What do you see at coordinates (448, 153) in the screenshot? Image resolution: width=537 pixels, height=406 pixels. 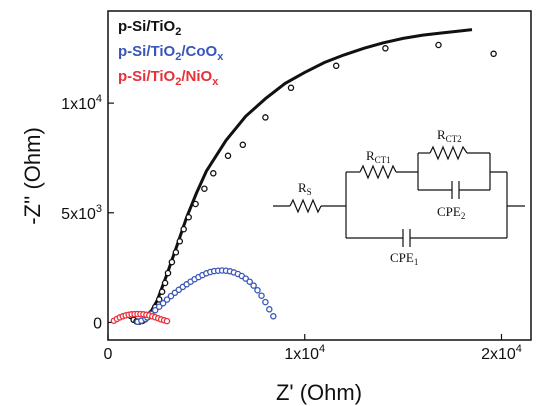 I see `rct2-resistor` at bounding box center [448, 153].